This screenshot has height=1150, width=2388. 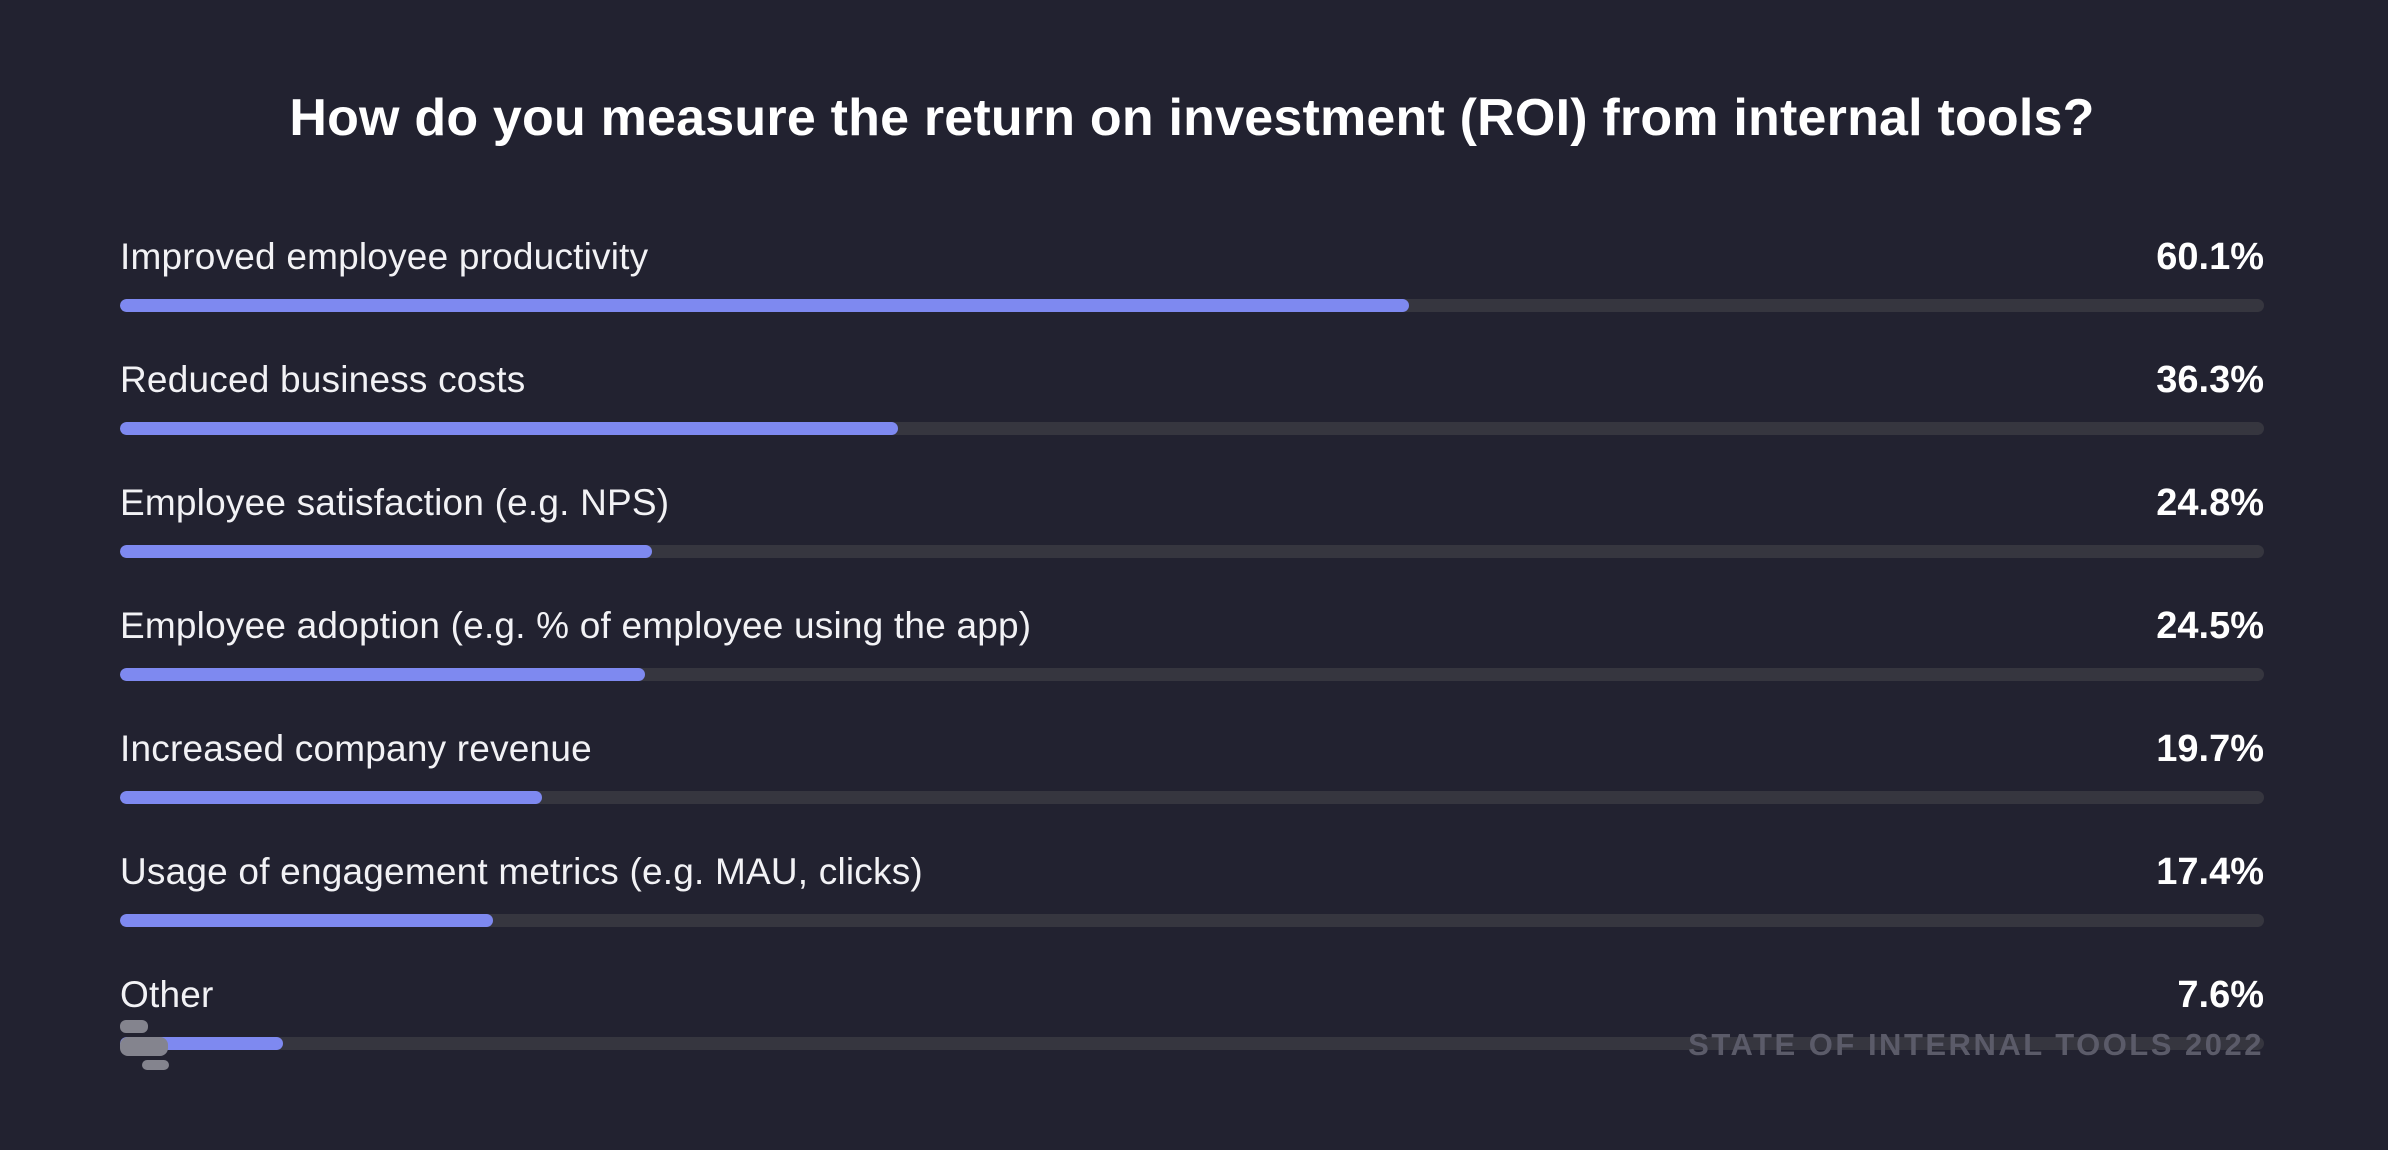 What do you see at coordinates (2210, 749) in the screenshot?
I see `bar-value: 19.7%` at bounding box center [2210, 749].